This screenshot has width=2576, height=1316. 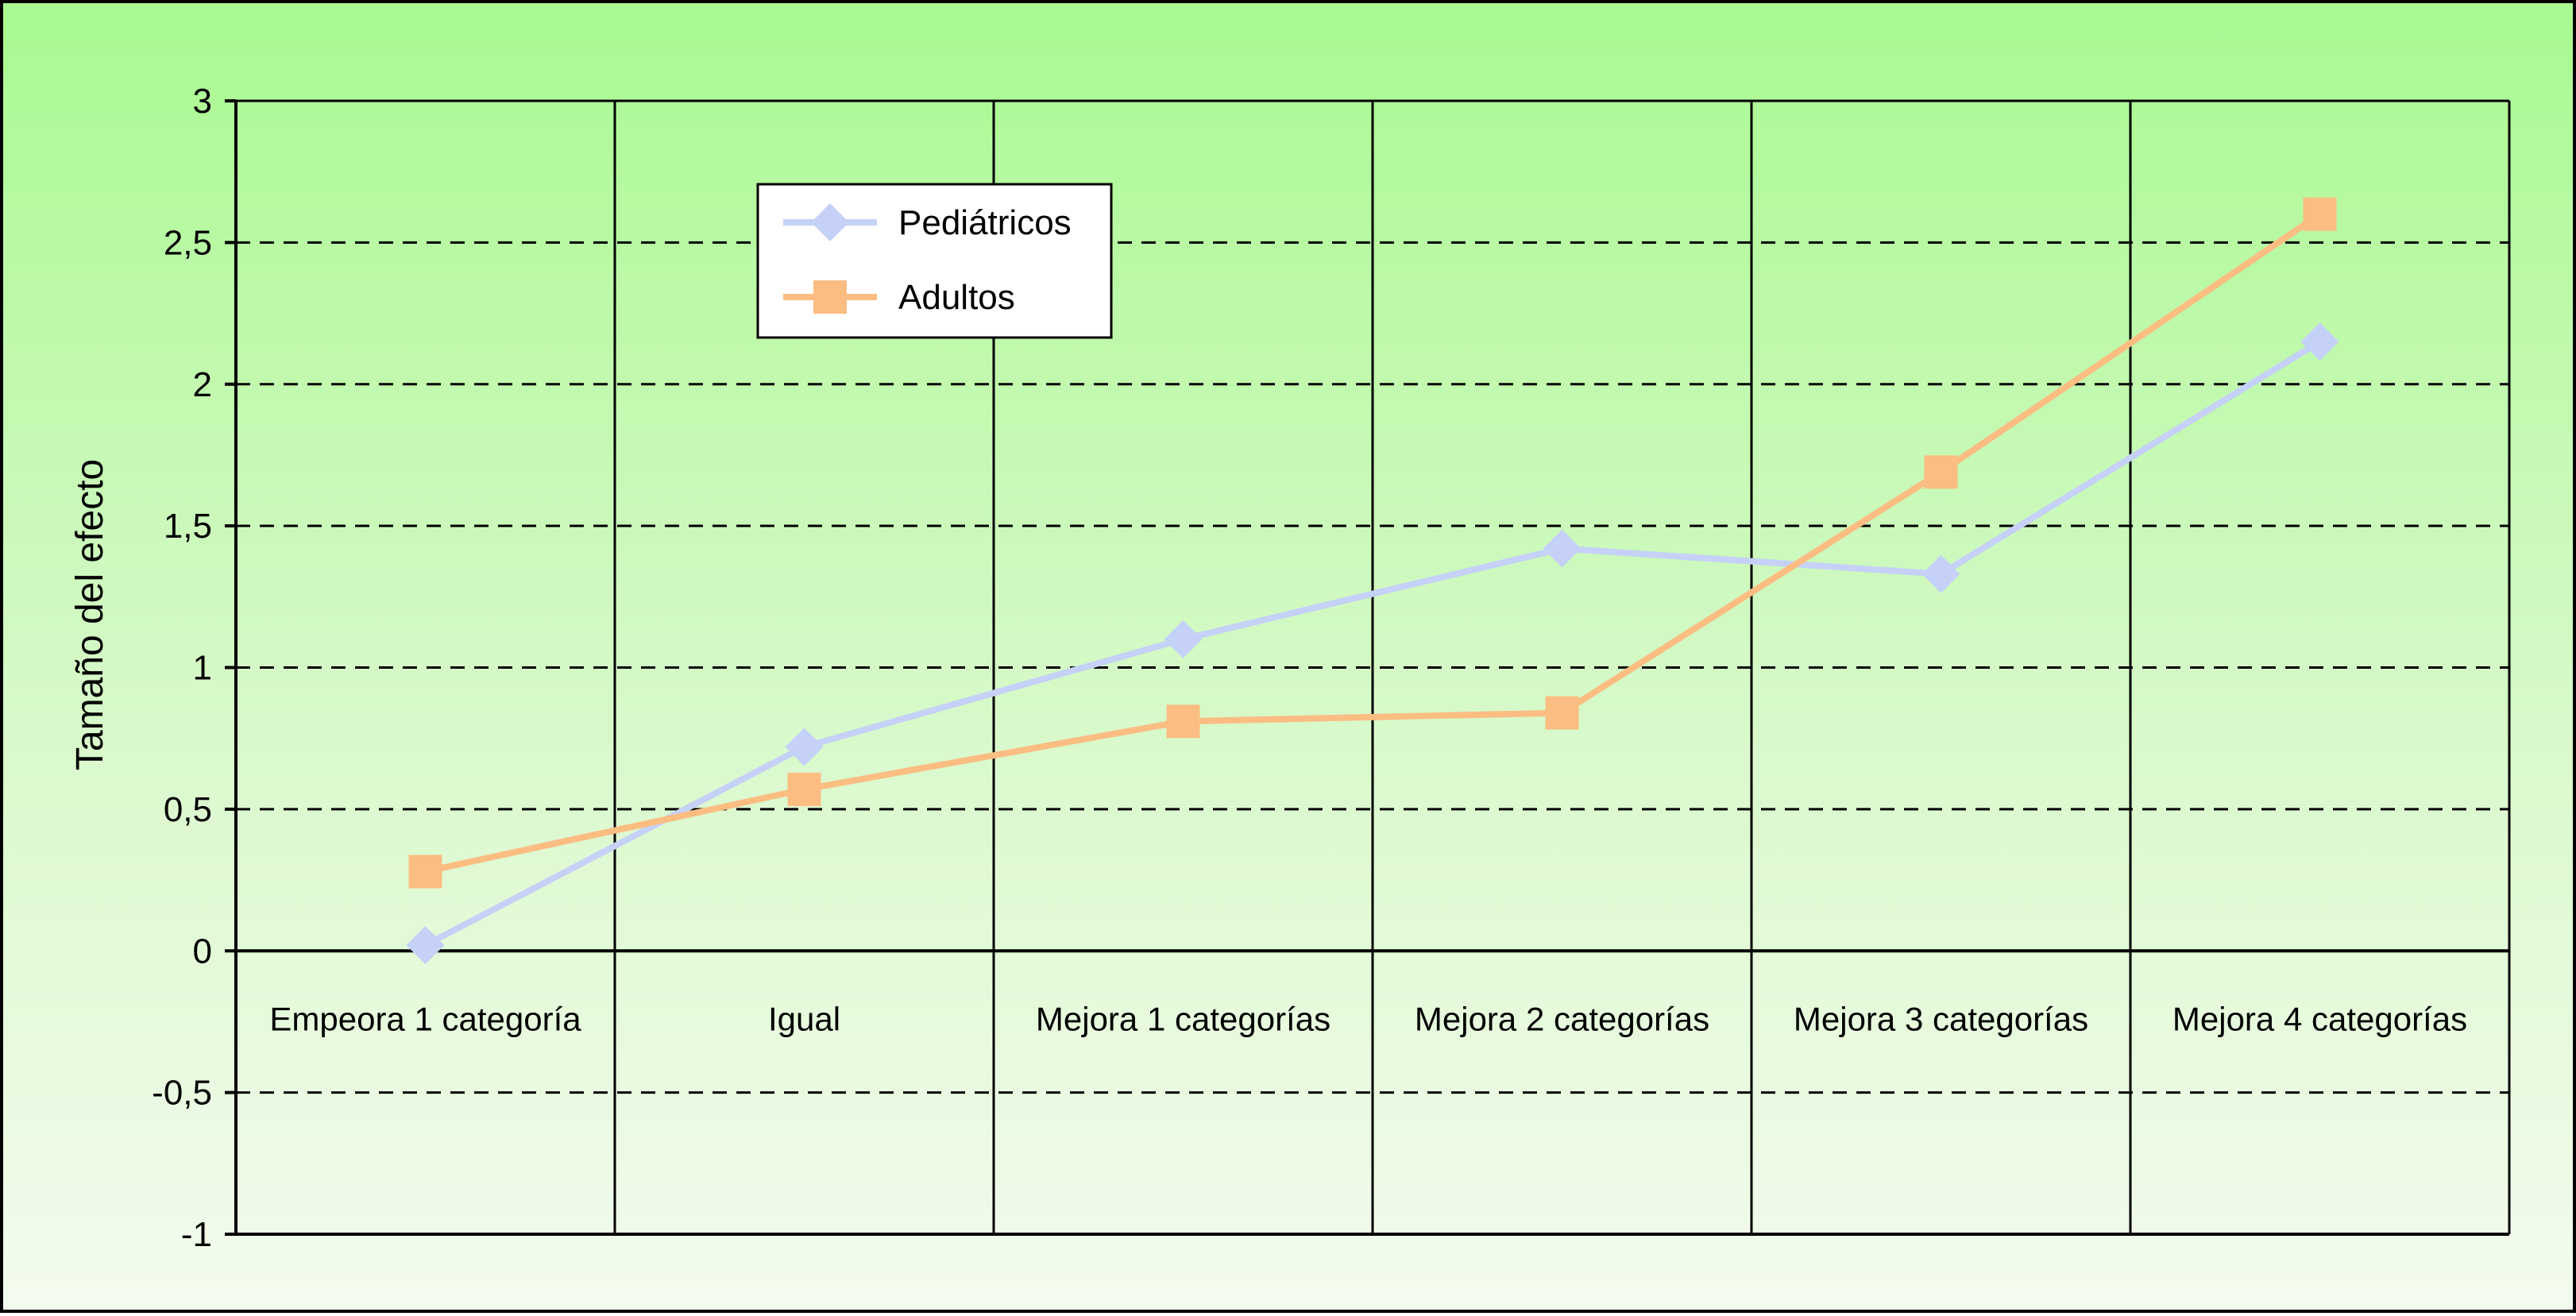 I want to click on category-label: Mejora 2 categorías, so click(x=1562, y=1018).